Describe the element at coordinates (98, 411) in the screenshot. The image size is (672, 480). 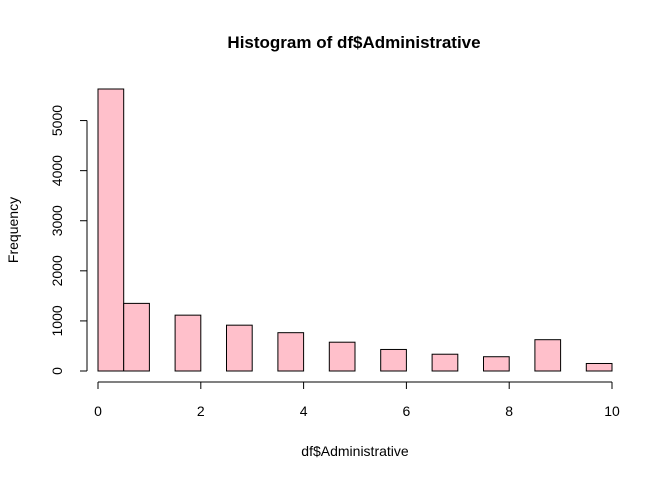
I see `x-tick-label: 0` at that location.